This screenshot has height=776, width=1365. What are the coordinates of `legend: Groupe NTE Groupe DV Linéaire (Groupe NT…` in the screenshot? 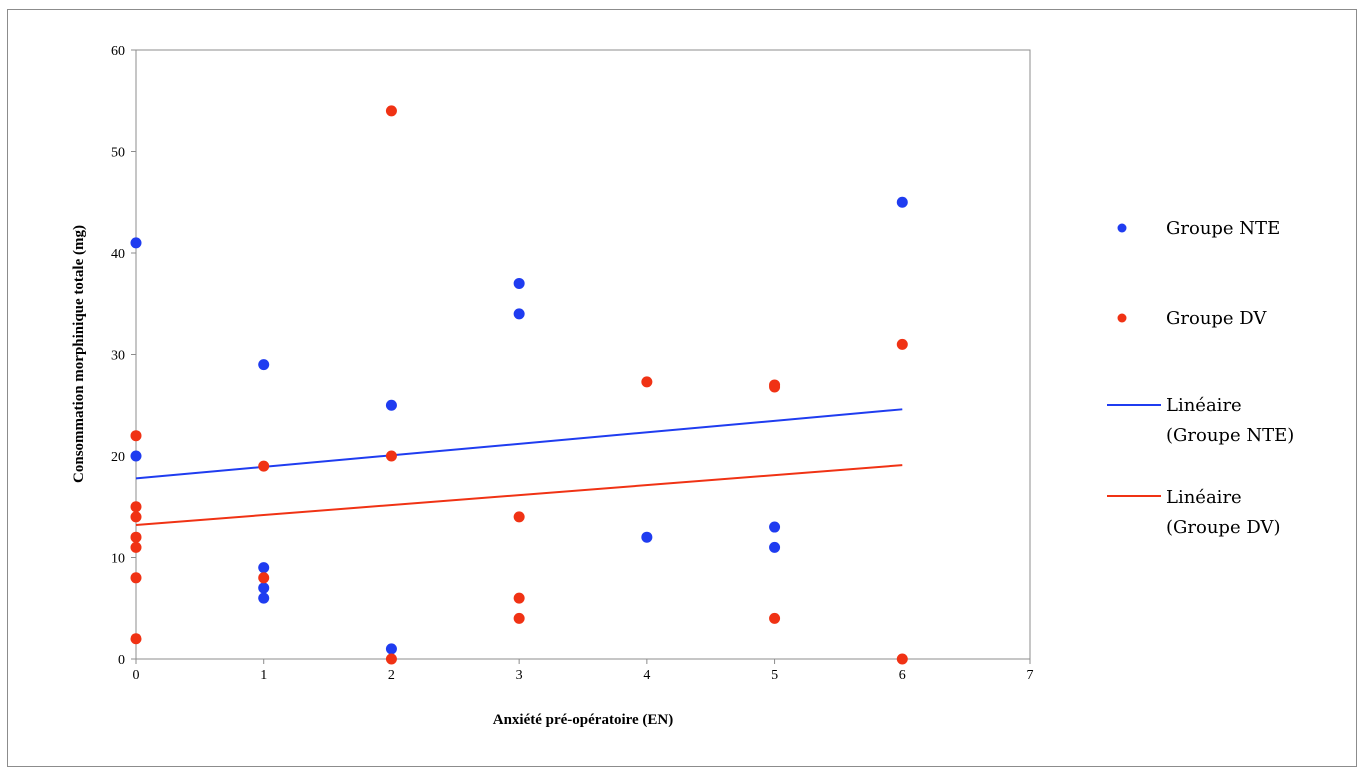 It's located at (1200, 378).